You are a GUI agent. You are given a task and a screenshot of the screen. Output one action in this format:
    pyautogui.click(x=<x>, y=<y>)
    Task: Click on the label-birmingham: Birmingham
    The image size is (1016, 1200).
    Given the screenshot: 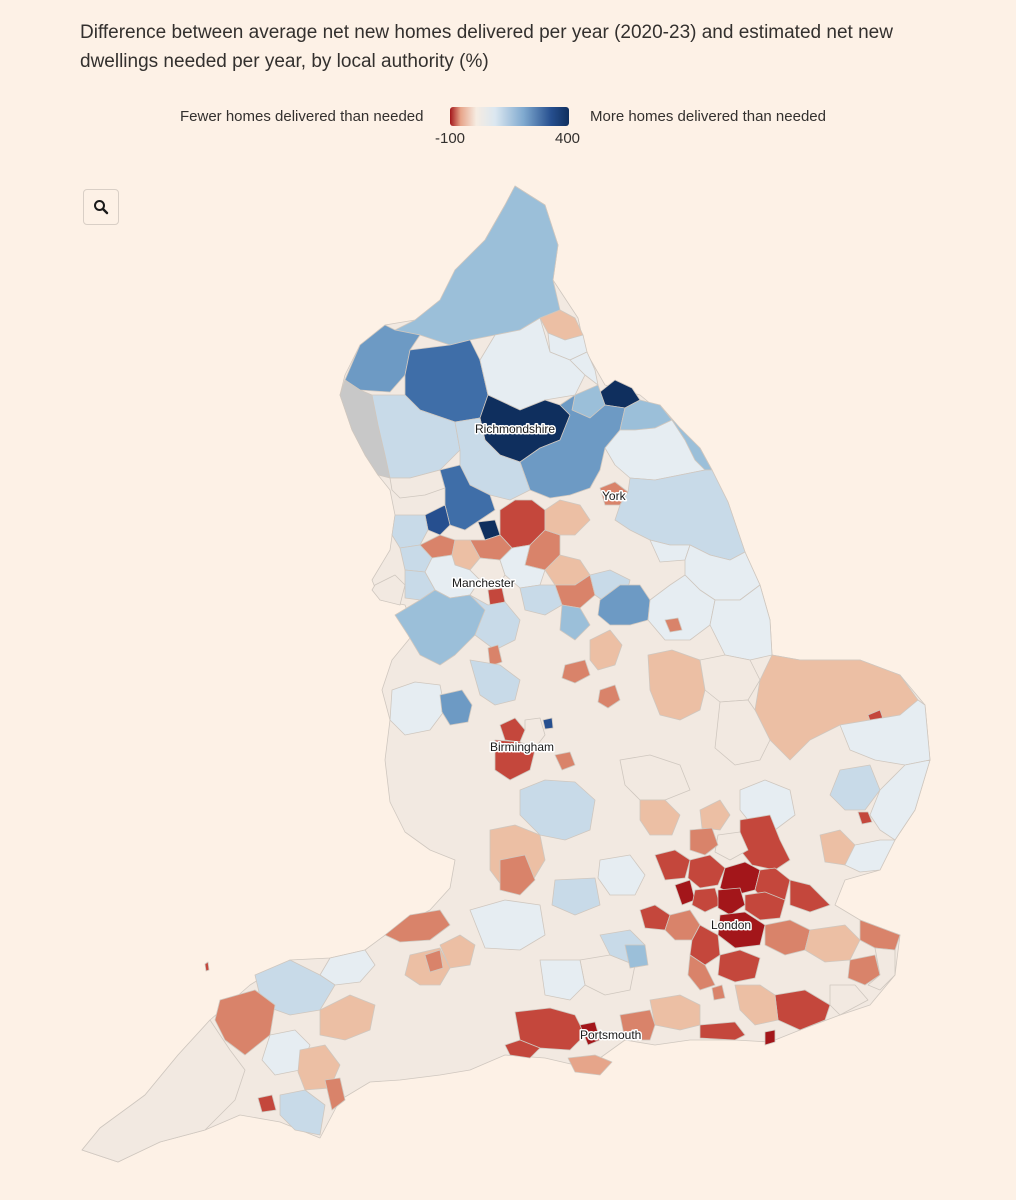 What is the action you would take?
    pyautogui.click(x=522, y=747)
    